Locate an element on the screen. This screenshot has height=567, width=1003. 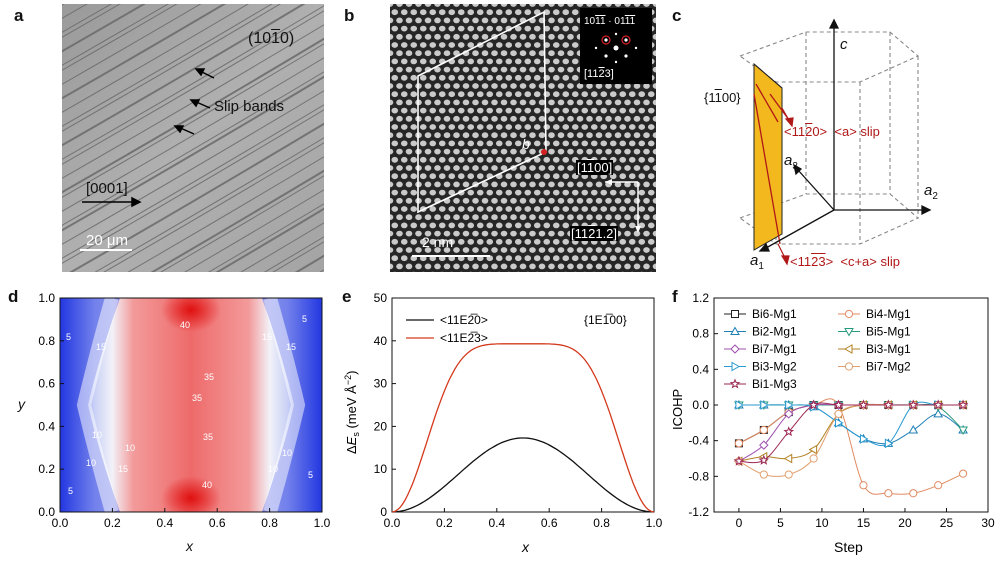
ylabel: ICOHP is located at coordinates (677, 409).